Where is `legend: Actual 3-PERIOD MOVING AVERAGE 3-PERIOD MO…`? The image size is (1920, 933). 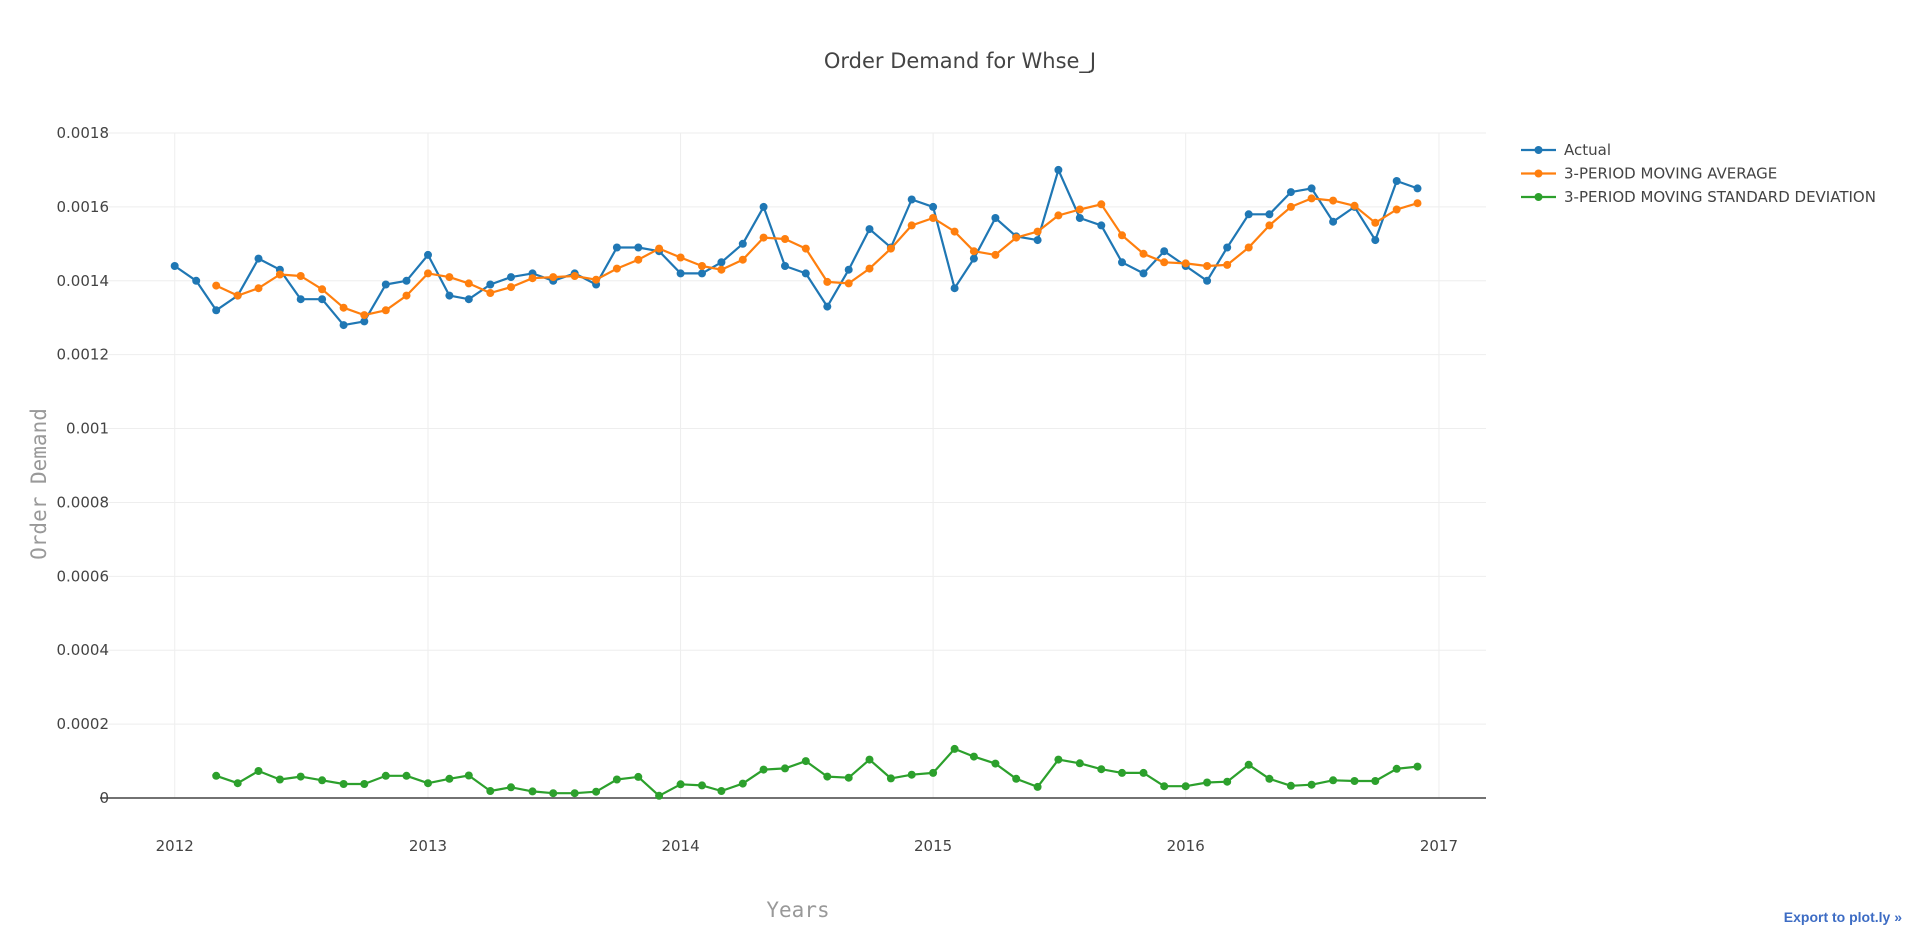 legend: Actual 3-PERIOD MOVING AVERAGE 3-PERIOD MO… is located at coordinates (1698, 173).